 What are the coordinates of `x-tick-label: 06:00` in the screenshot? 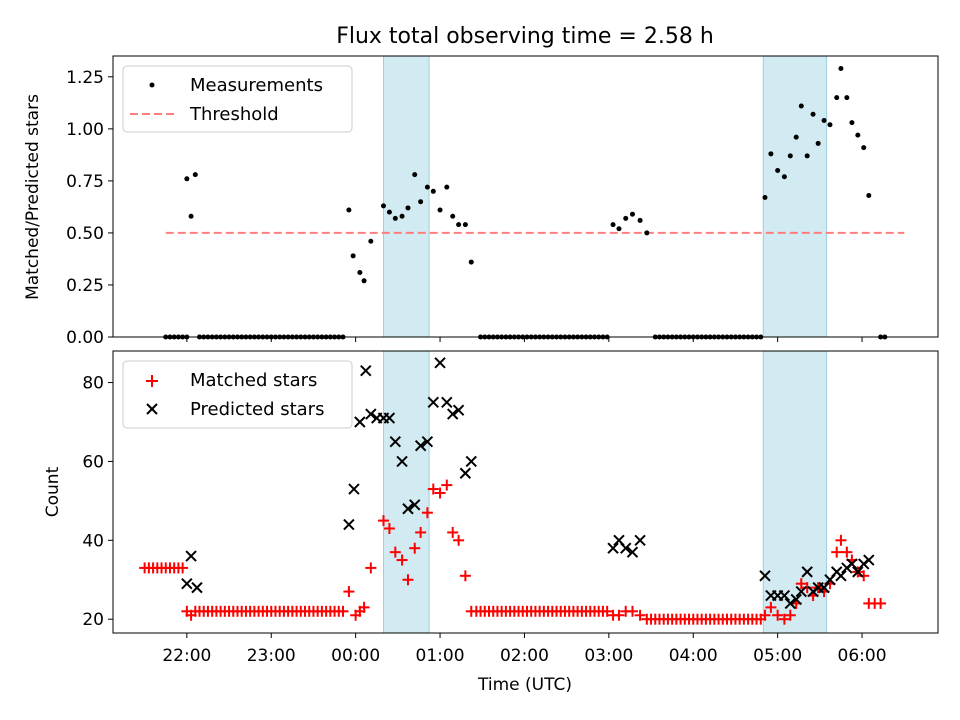 It's located at (862, 656).